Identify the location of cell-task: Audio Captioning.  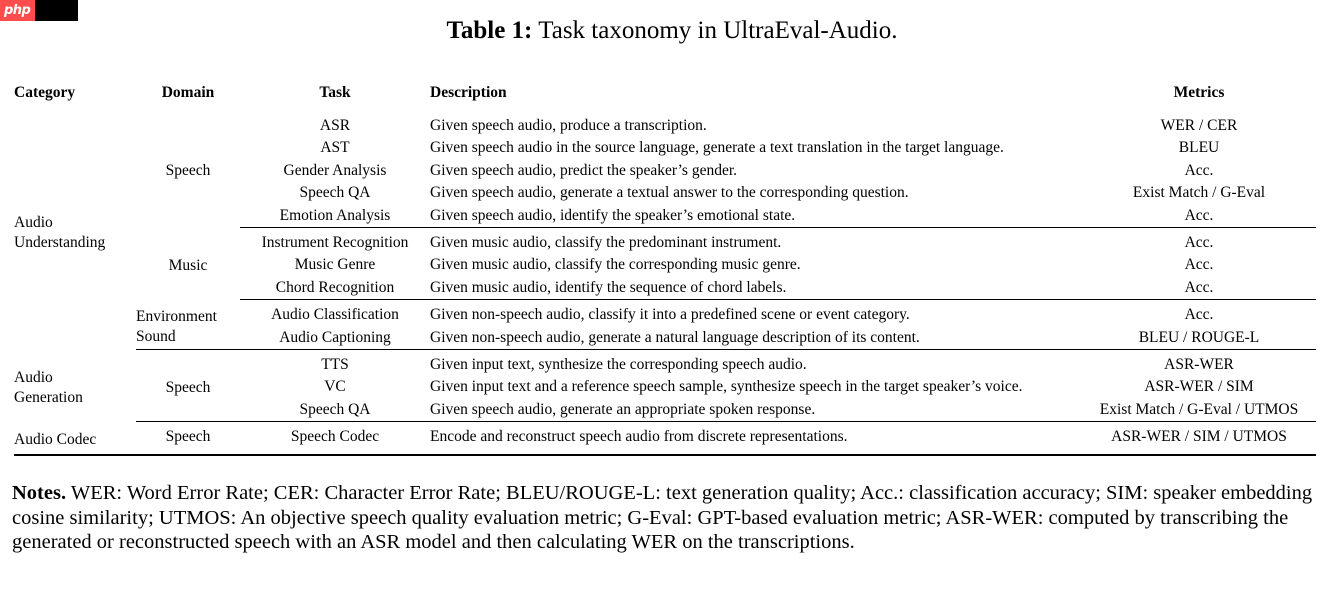
(335, 337).